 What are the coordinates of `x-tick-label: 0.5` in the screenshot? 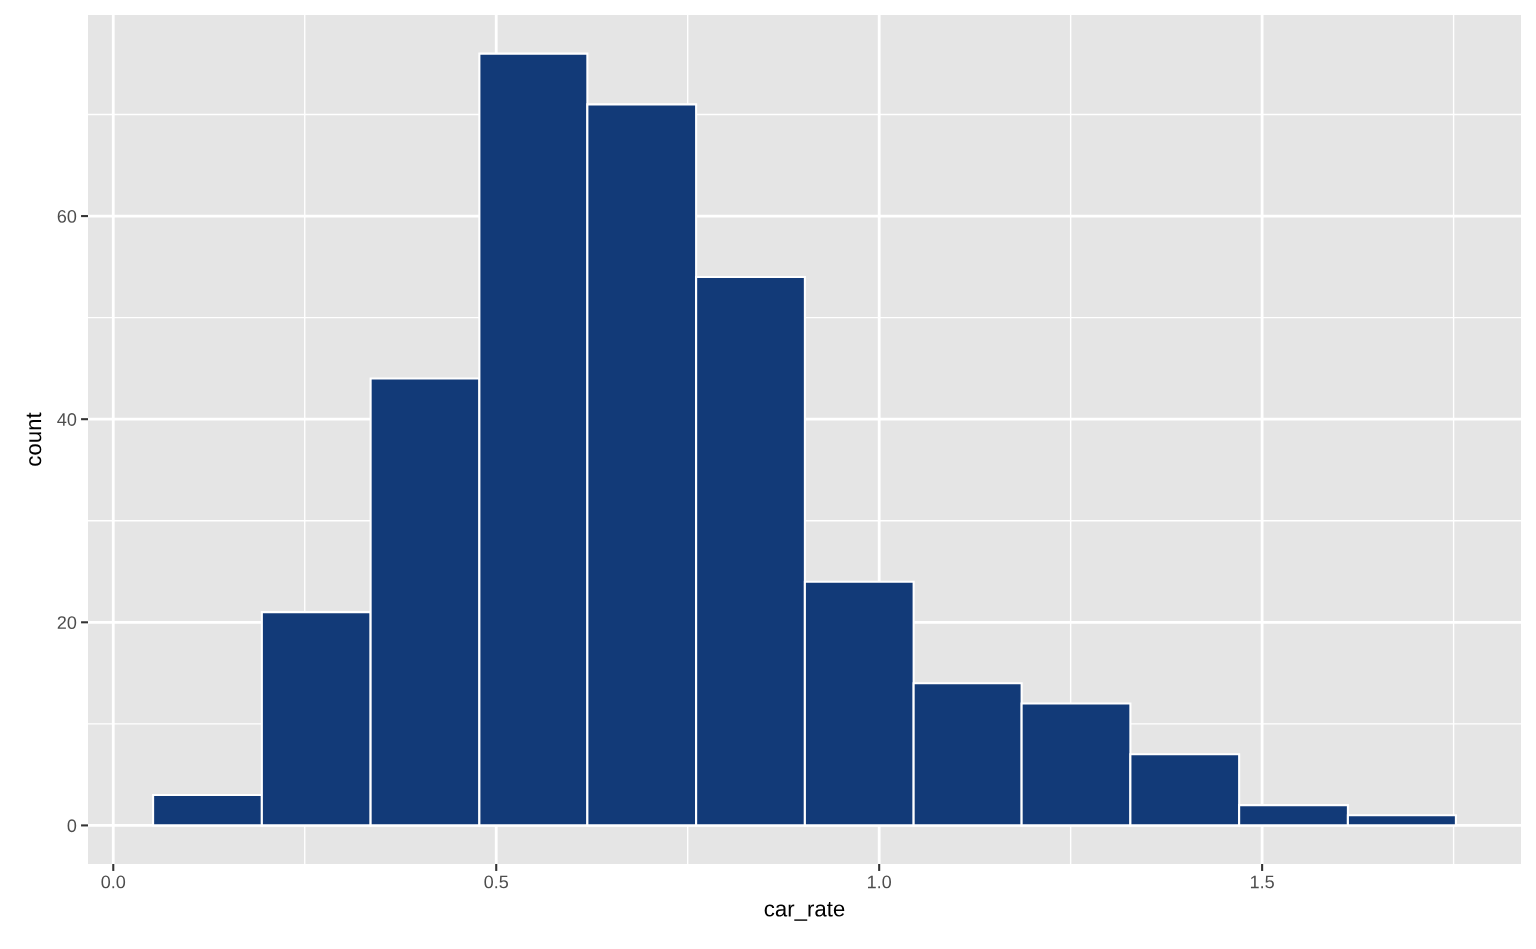 It's located at (496, 882).